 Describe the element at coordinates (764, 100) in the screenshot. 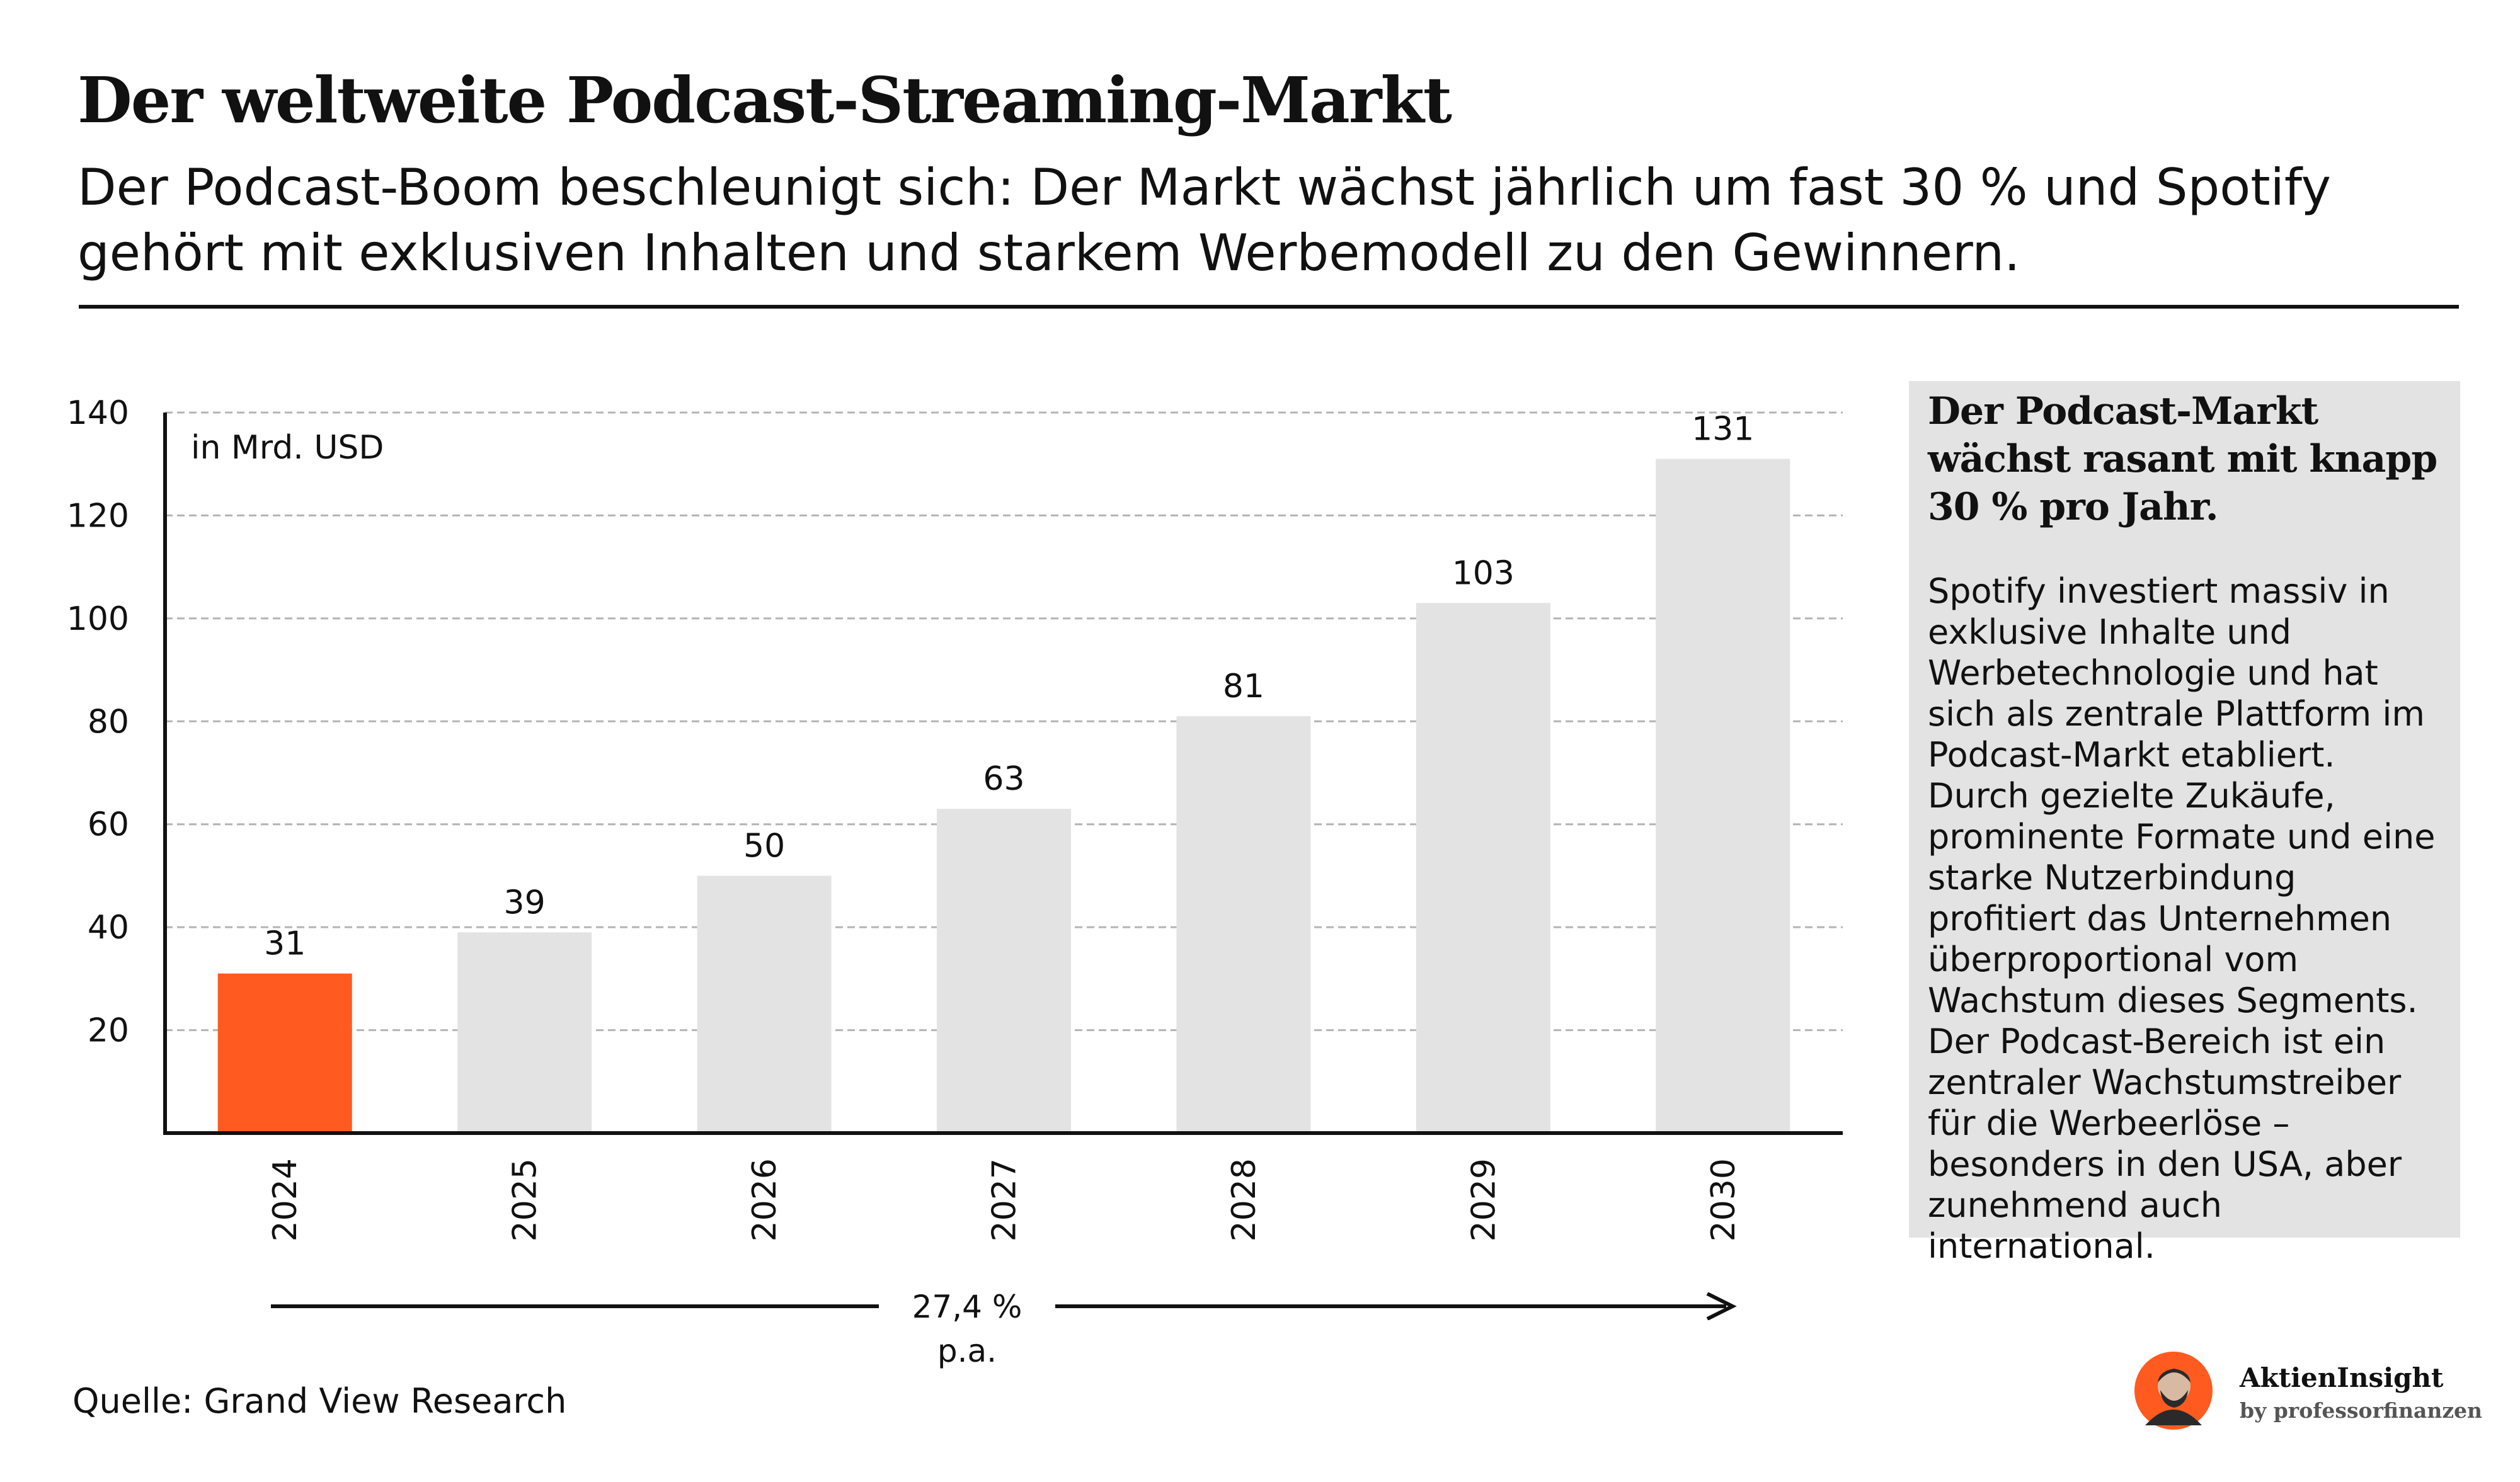

I see `chart-title: Der weltweite Podcast-Streaming-Markt` at that location.